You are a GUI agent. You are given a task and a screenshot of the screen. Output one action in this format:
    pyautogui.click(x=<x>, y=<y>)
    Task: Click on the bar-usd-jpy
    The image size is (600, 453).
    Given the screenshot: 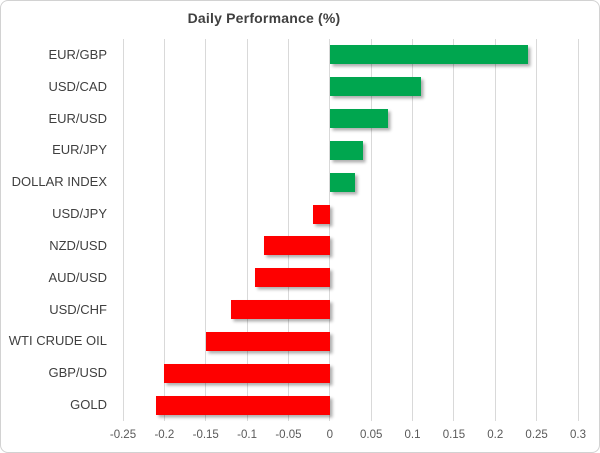 What is the action you would take?
    pyautogui.click(x=321, y=214)
    